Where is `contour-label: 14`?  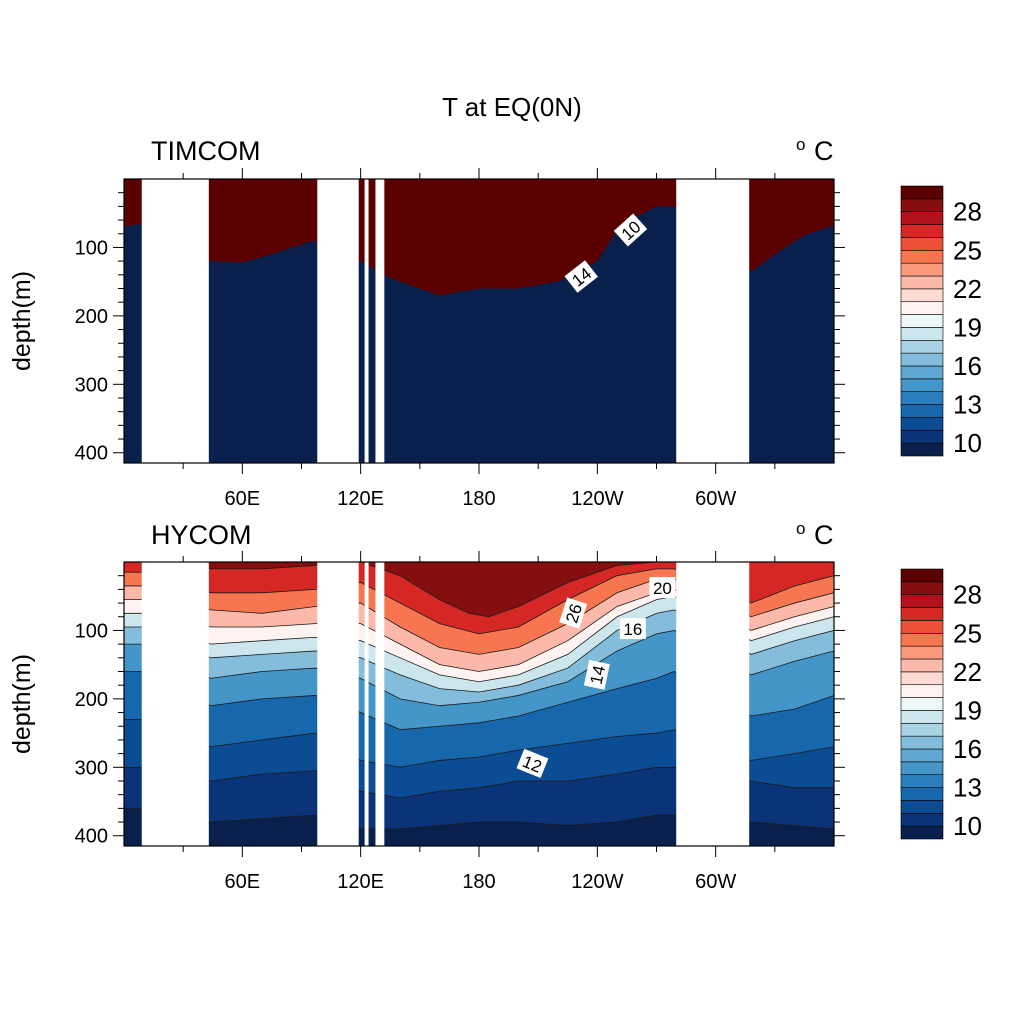 contour-label: 14 is located at coordinates (596, 674).